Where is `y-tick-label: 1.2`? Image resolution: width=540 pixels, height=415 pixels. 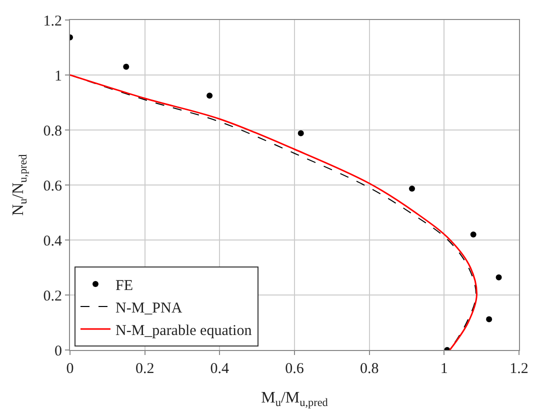
y-tick-label: 1.2 is located at coordinates (52, 21).